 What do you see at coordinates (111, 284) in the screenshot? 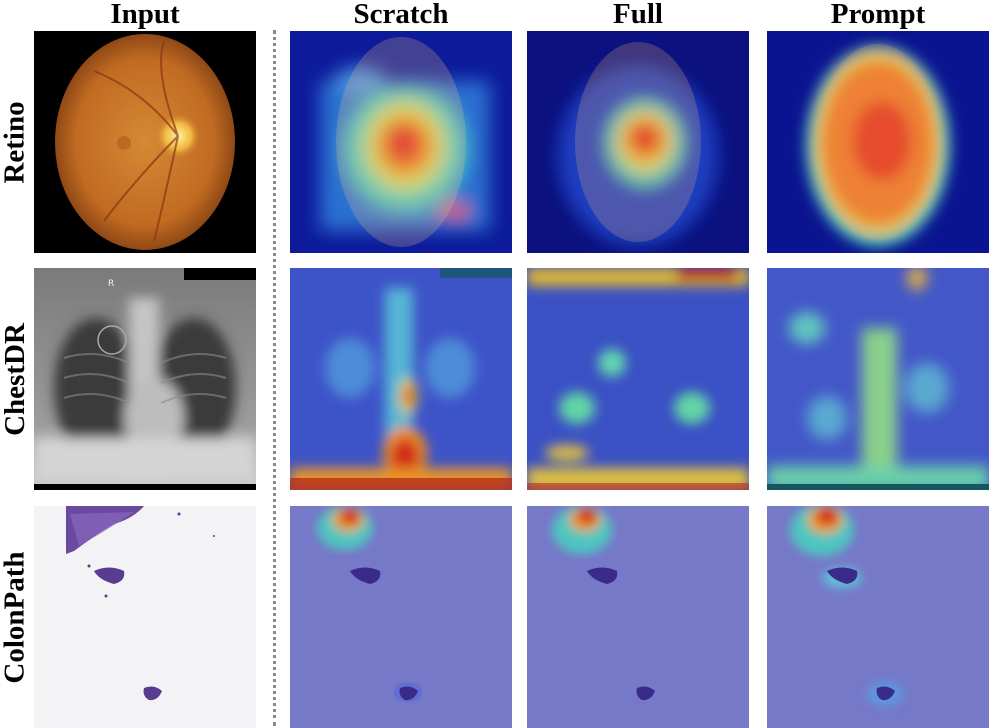
I see `chest-marker-r: R` at bounding box center [111, 284].